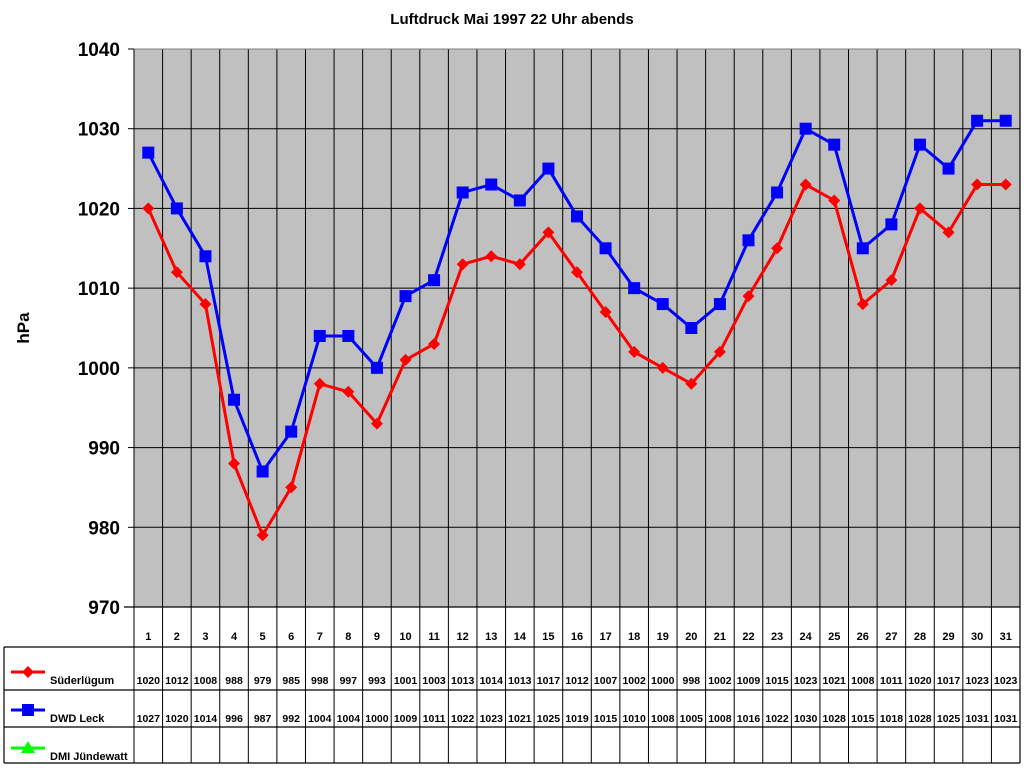  What do you see at coordinates (512, 19) in the screenshot?
I see `chart-title: Luftdruck Mai 1997 22 Uhr abends` at bounding box center [512, 19].